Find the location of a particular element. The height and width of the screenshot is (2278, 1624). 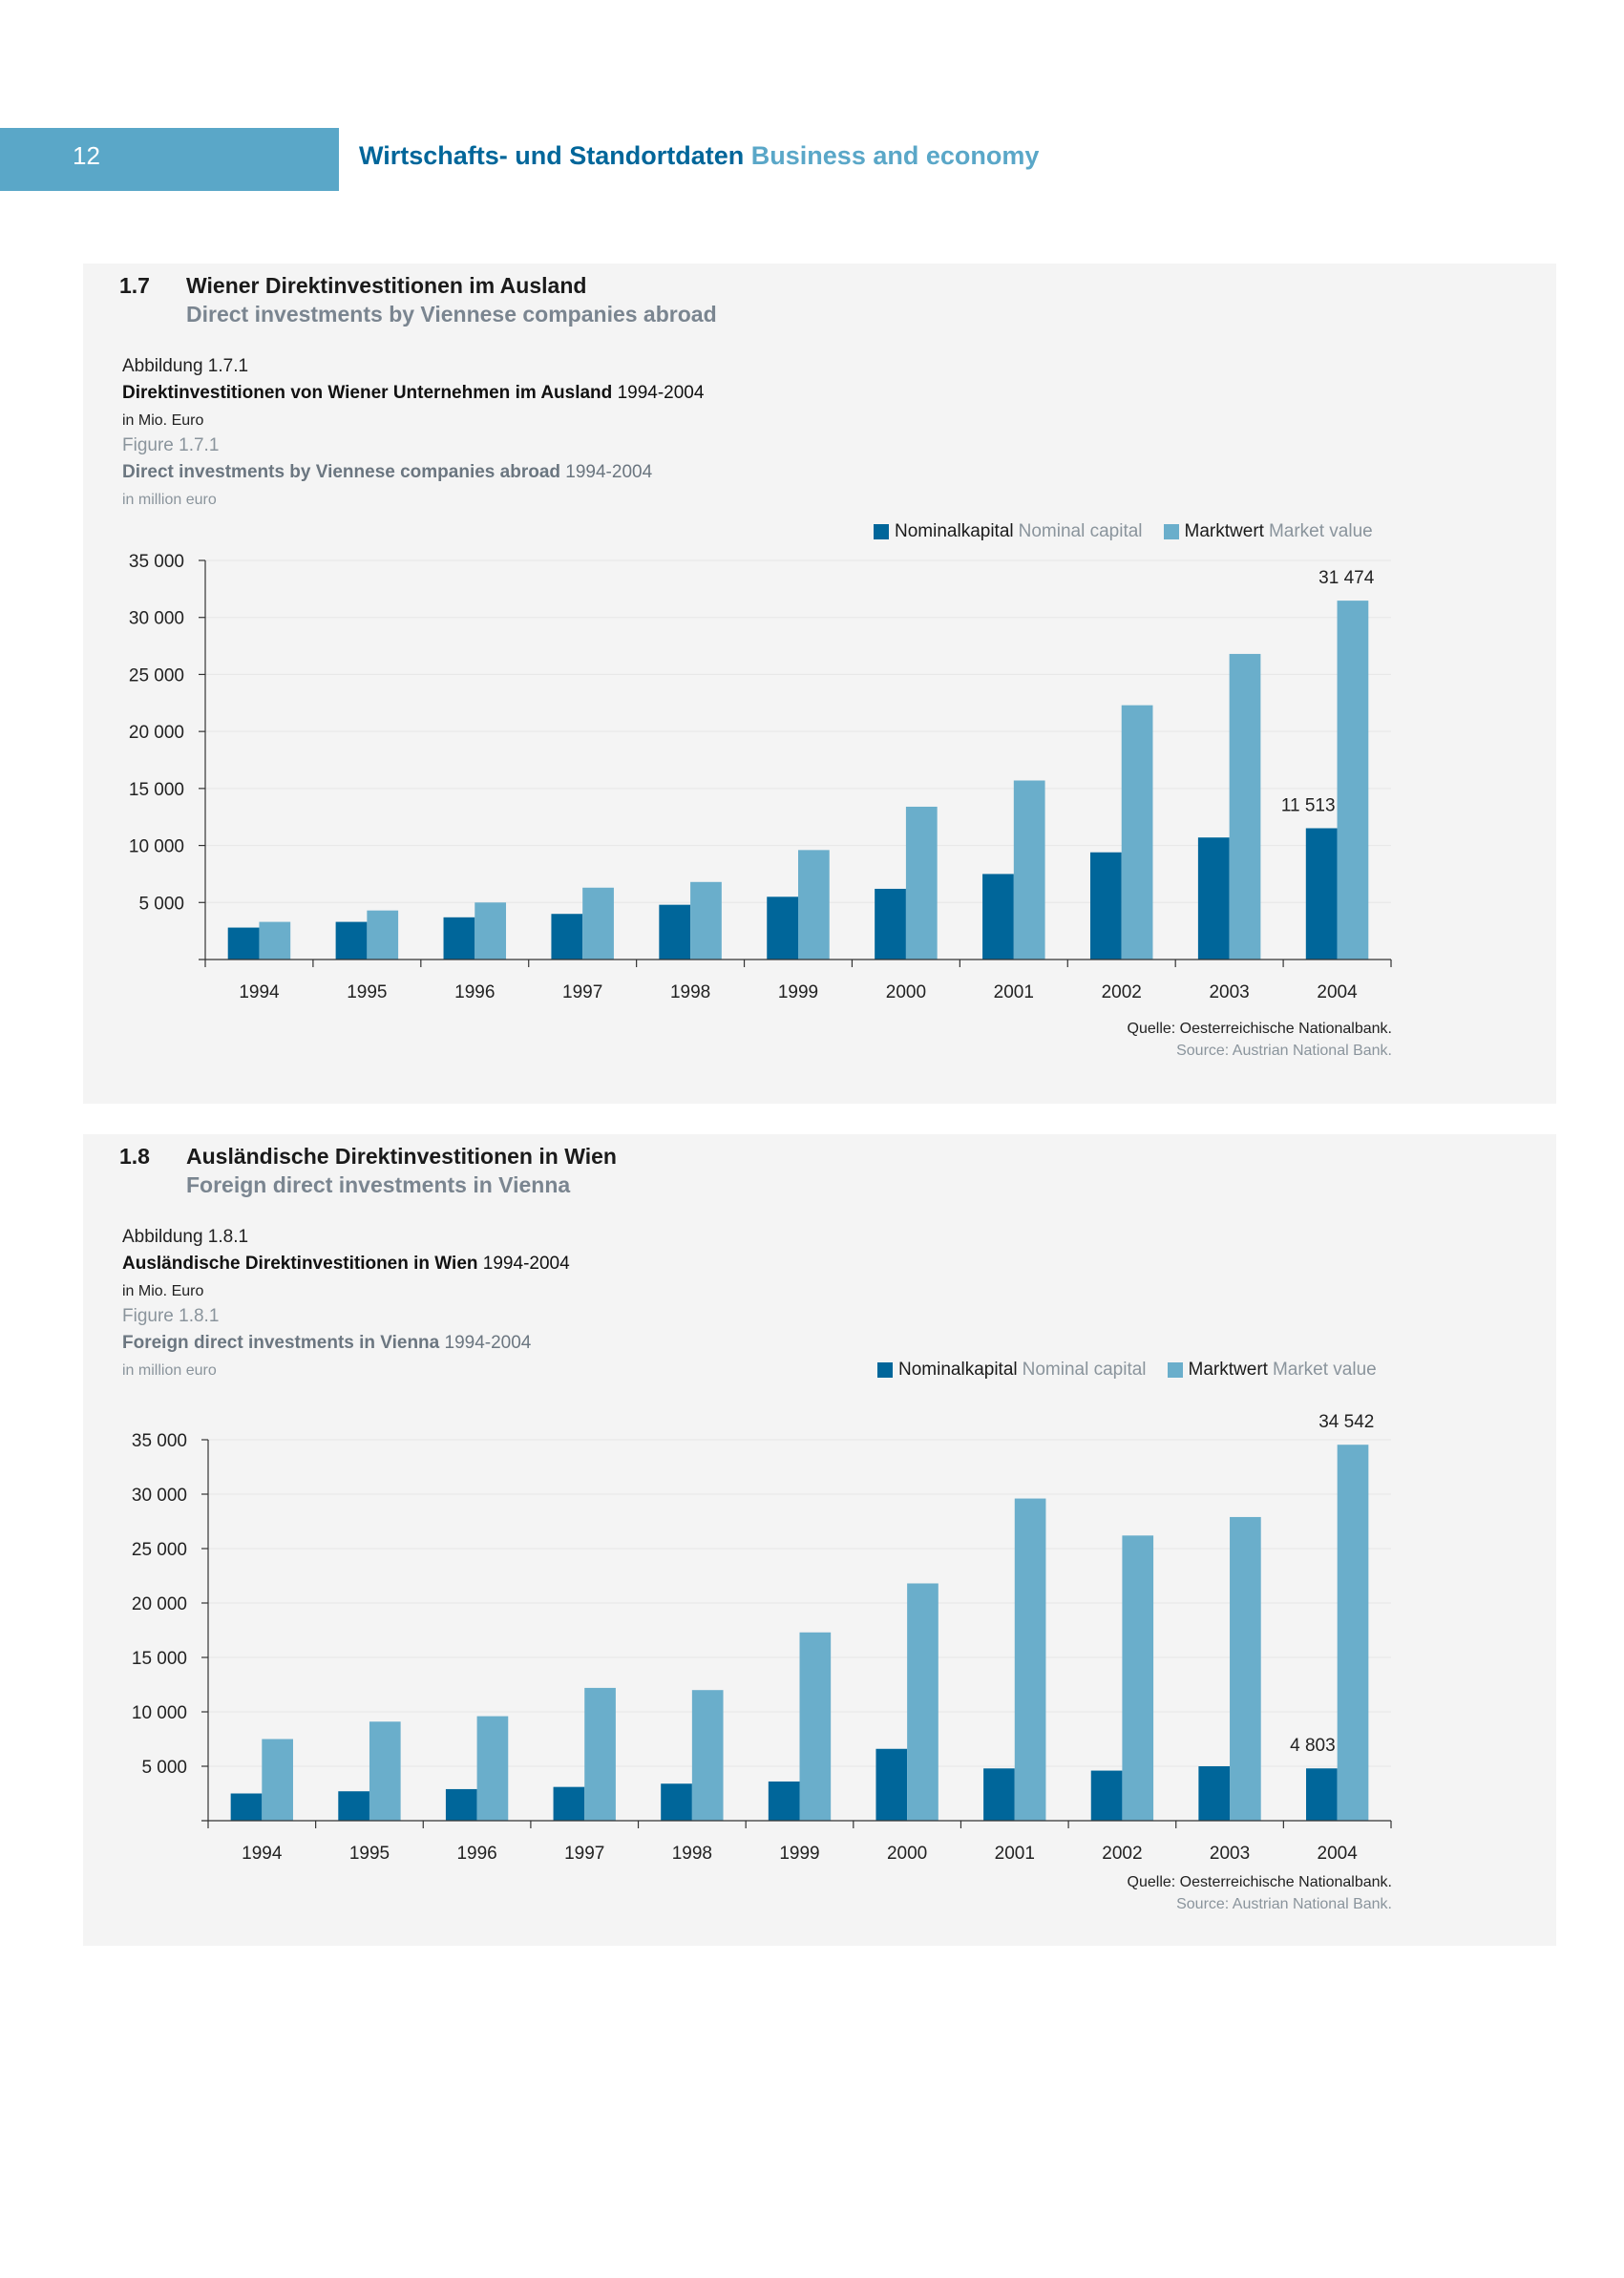

y-tick-label: 5 000 is located at coordinates (161, 904).